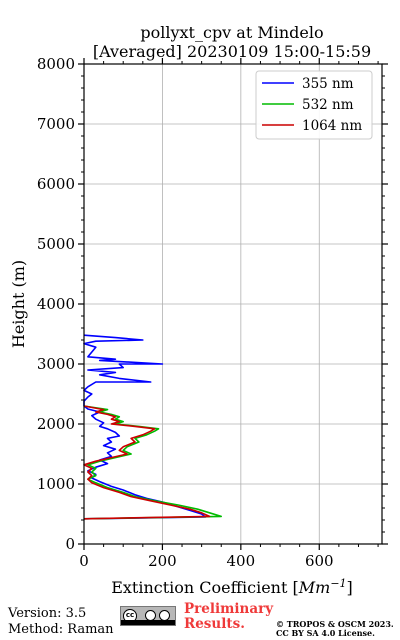 This screenshot has width=400, height=640. Describe the element at coordinates (56, 184) in the screenshot. I see `y-tick-label: 6000` at that location.